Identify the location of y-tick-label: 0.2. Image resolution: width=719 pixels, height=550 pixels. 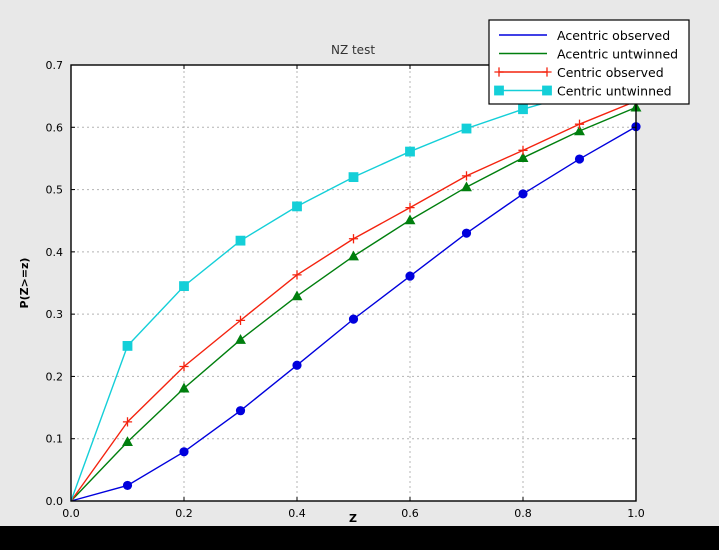
(55, 376).